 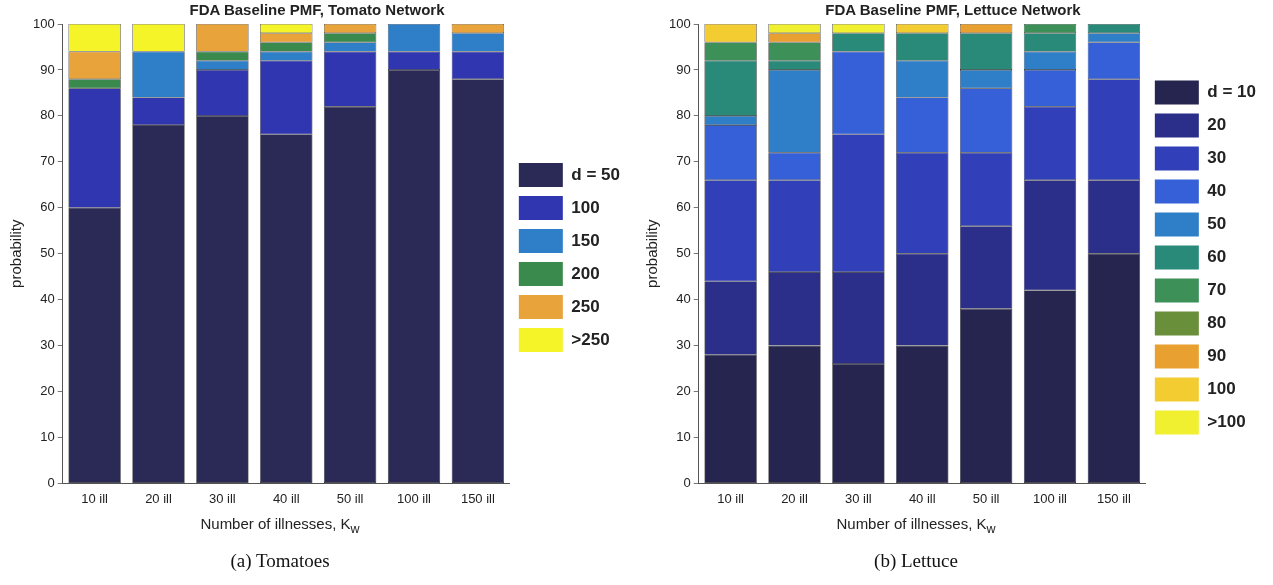 What do you see at coordinates (1217, 224) in the screenshot?
I see `legend-label: 50` at bounding box center [1217, 224].